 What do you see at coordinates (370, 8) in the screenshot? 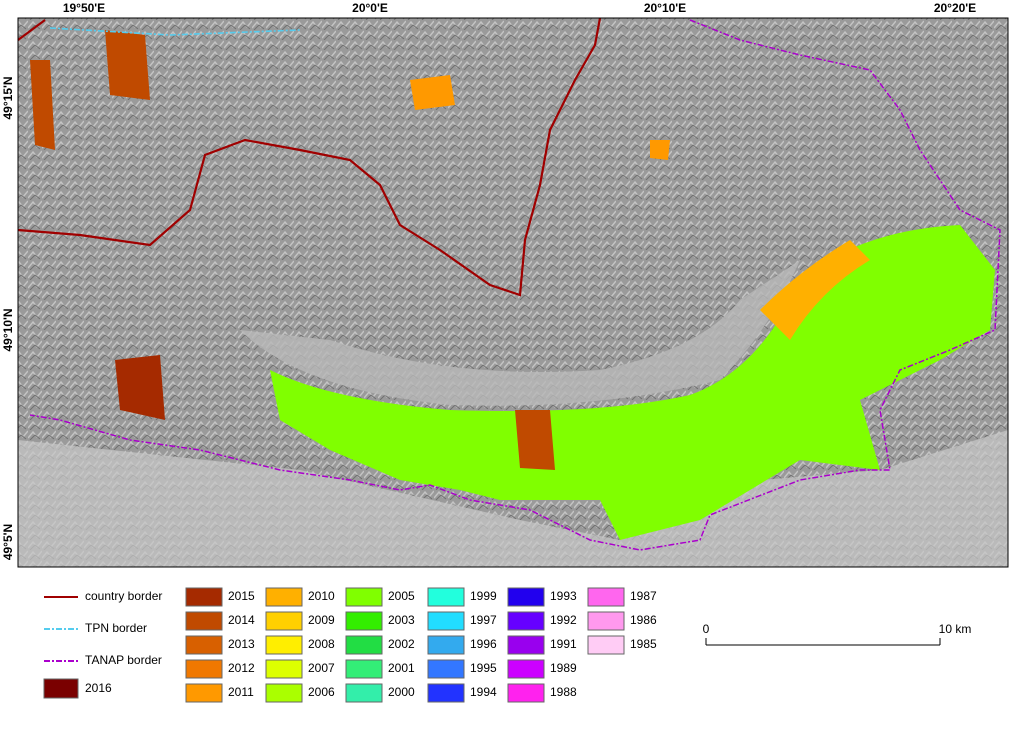
I see `longitude-label: 20°0'E` at bounding box center [370, 8].